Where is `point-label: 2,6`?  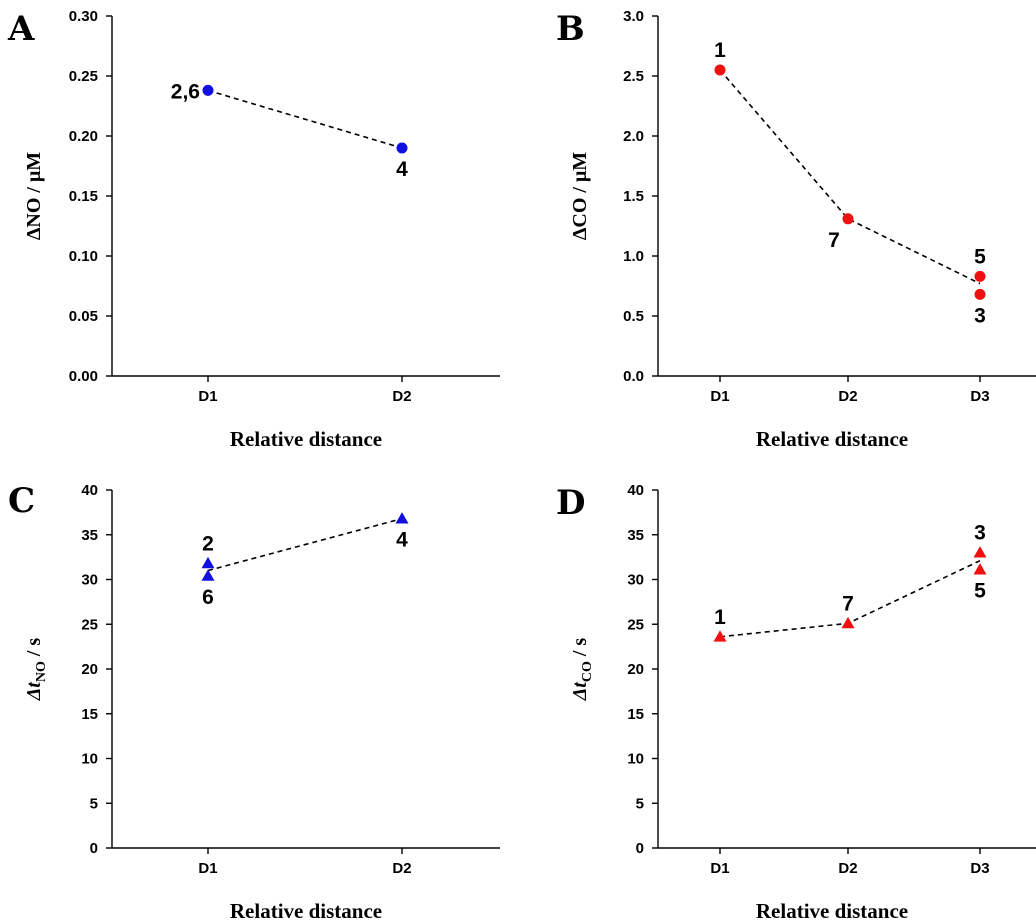 point-label: 2,6 is located at coordinates (185, 91).